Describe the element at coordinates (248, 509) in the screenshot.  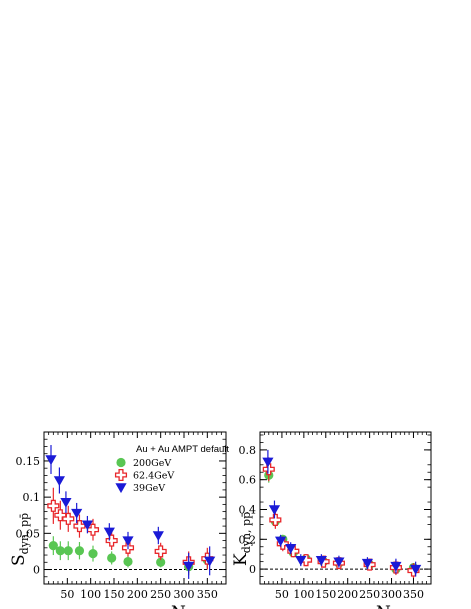
I see `y-tick-label: 0.4` at that location.